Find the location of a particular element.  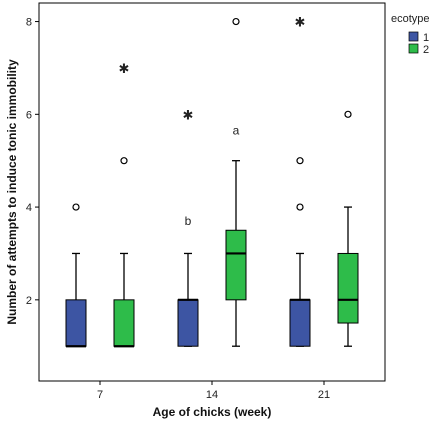

x-axis-title: Age of chicks (week) is located at coordinates (212, 412).